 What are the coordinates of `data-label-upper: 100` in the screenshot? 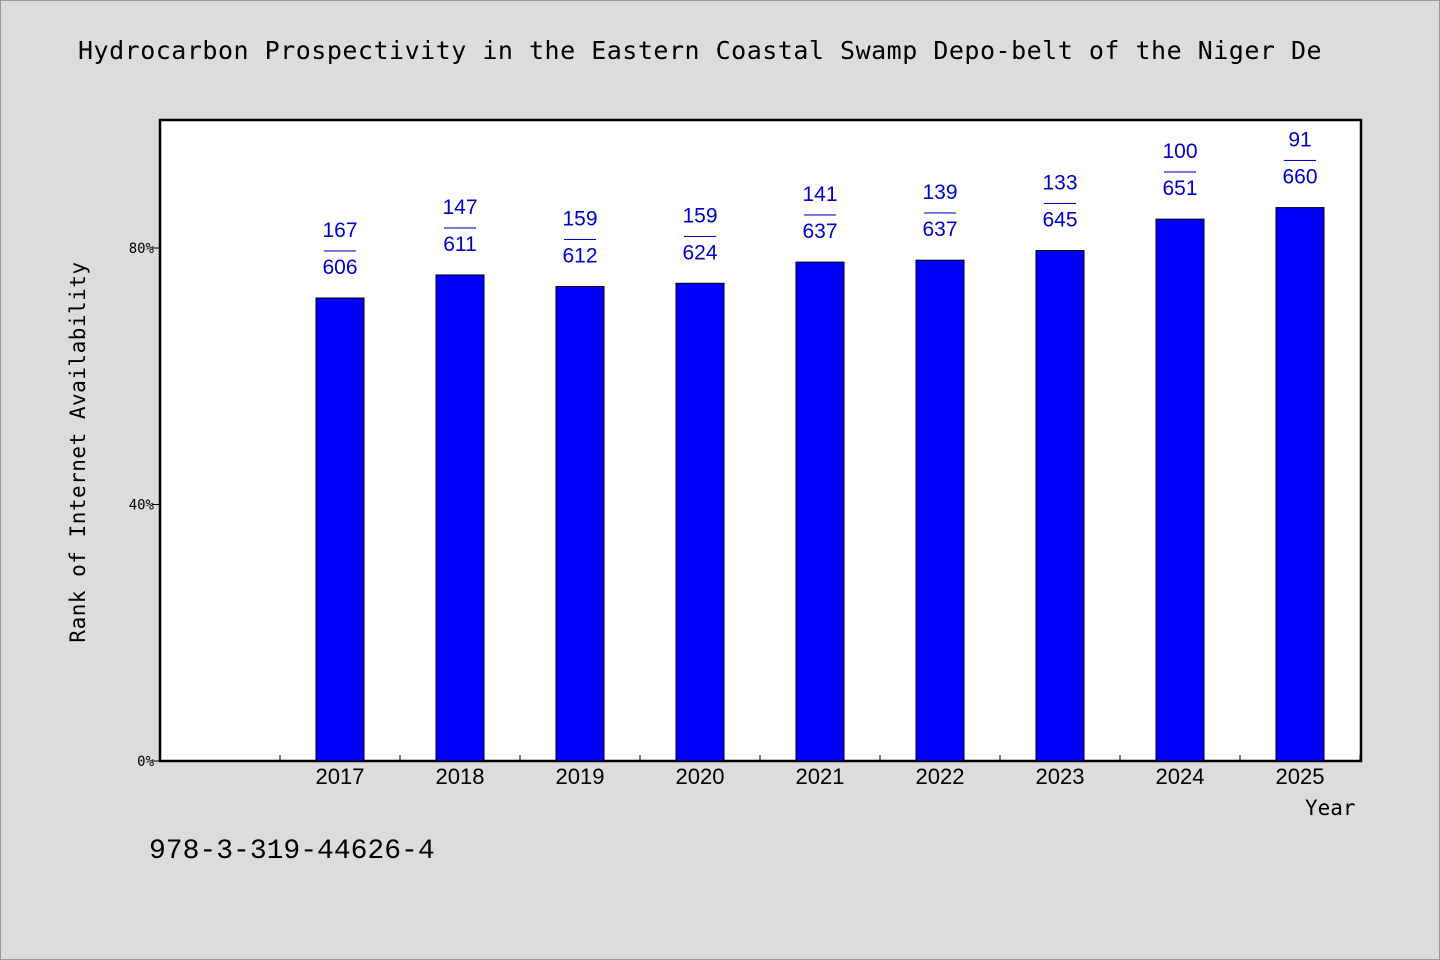 It's located at (1179, 151).